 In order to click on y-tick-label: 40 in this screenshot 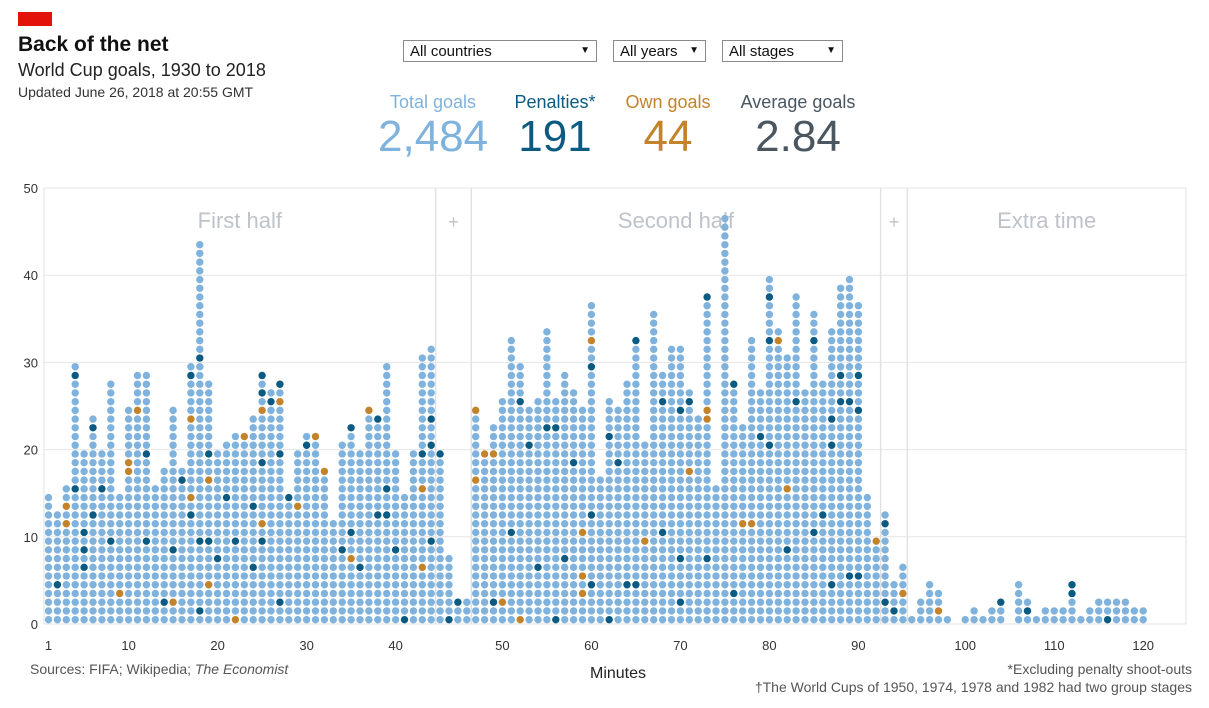, I will do `click(31, 275)`.